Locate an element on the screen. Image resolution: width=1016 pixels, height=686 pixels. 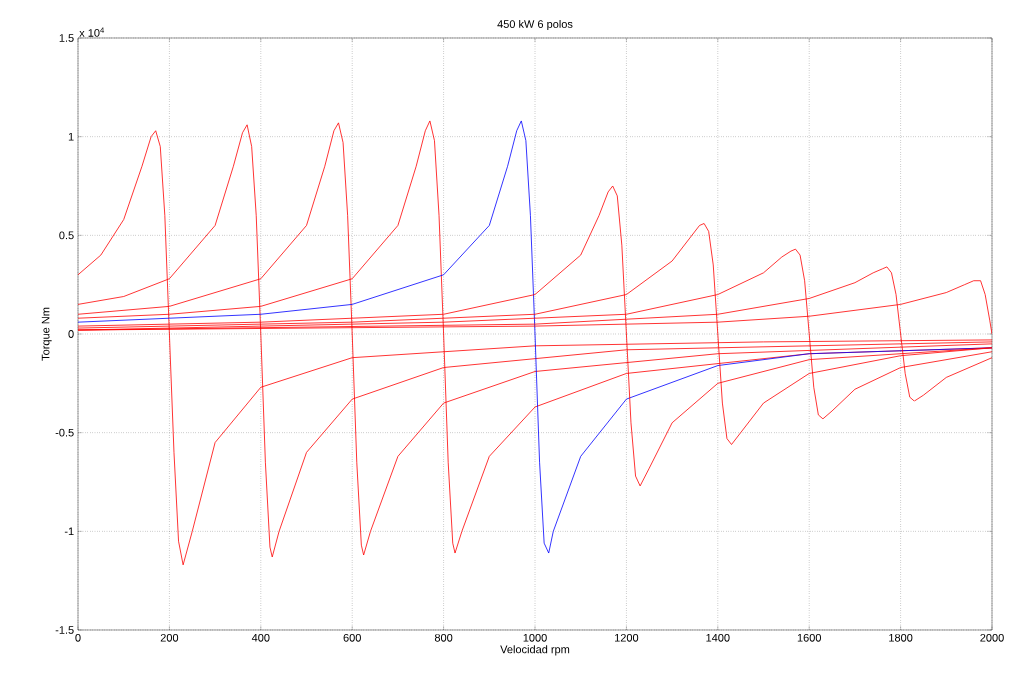
x-tick-label: 200 is located at coordinates (169, 637).